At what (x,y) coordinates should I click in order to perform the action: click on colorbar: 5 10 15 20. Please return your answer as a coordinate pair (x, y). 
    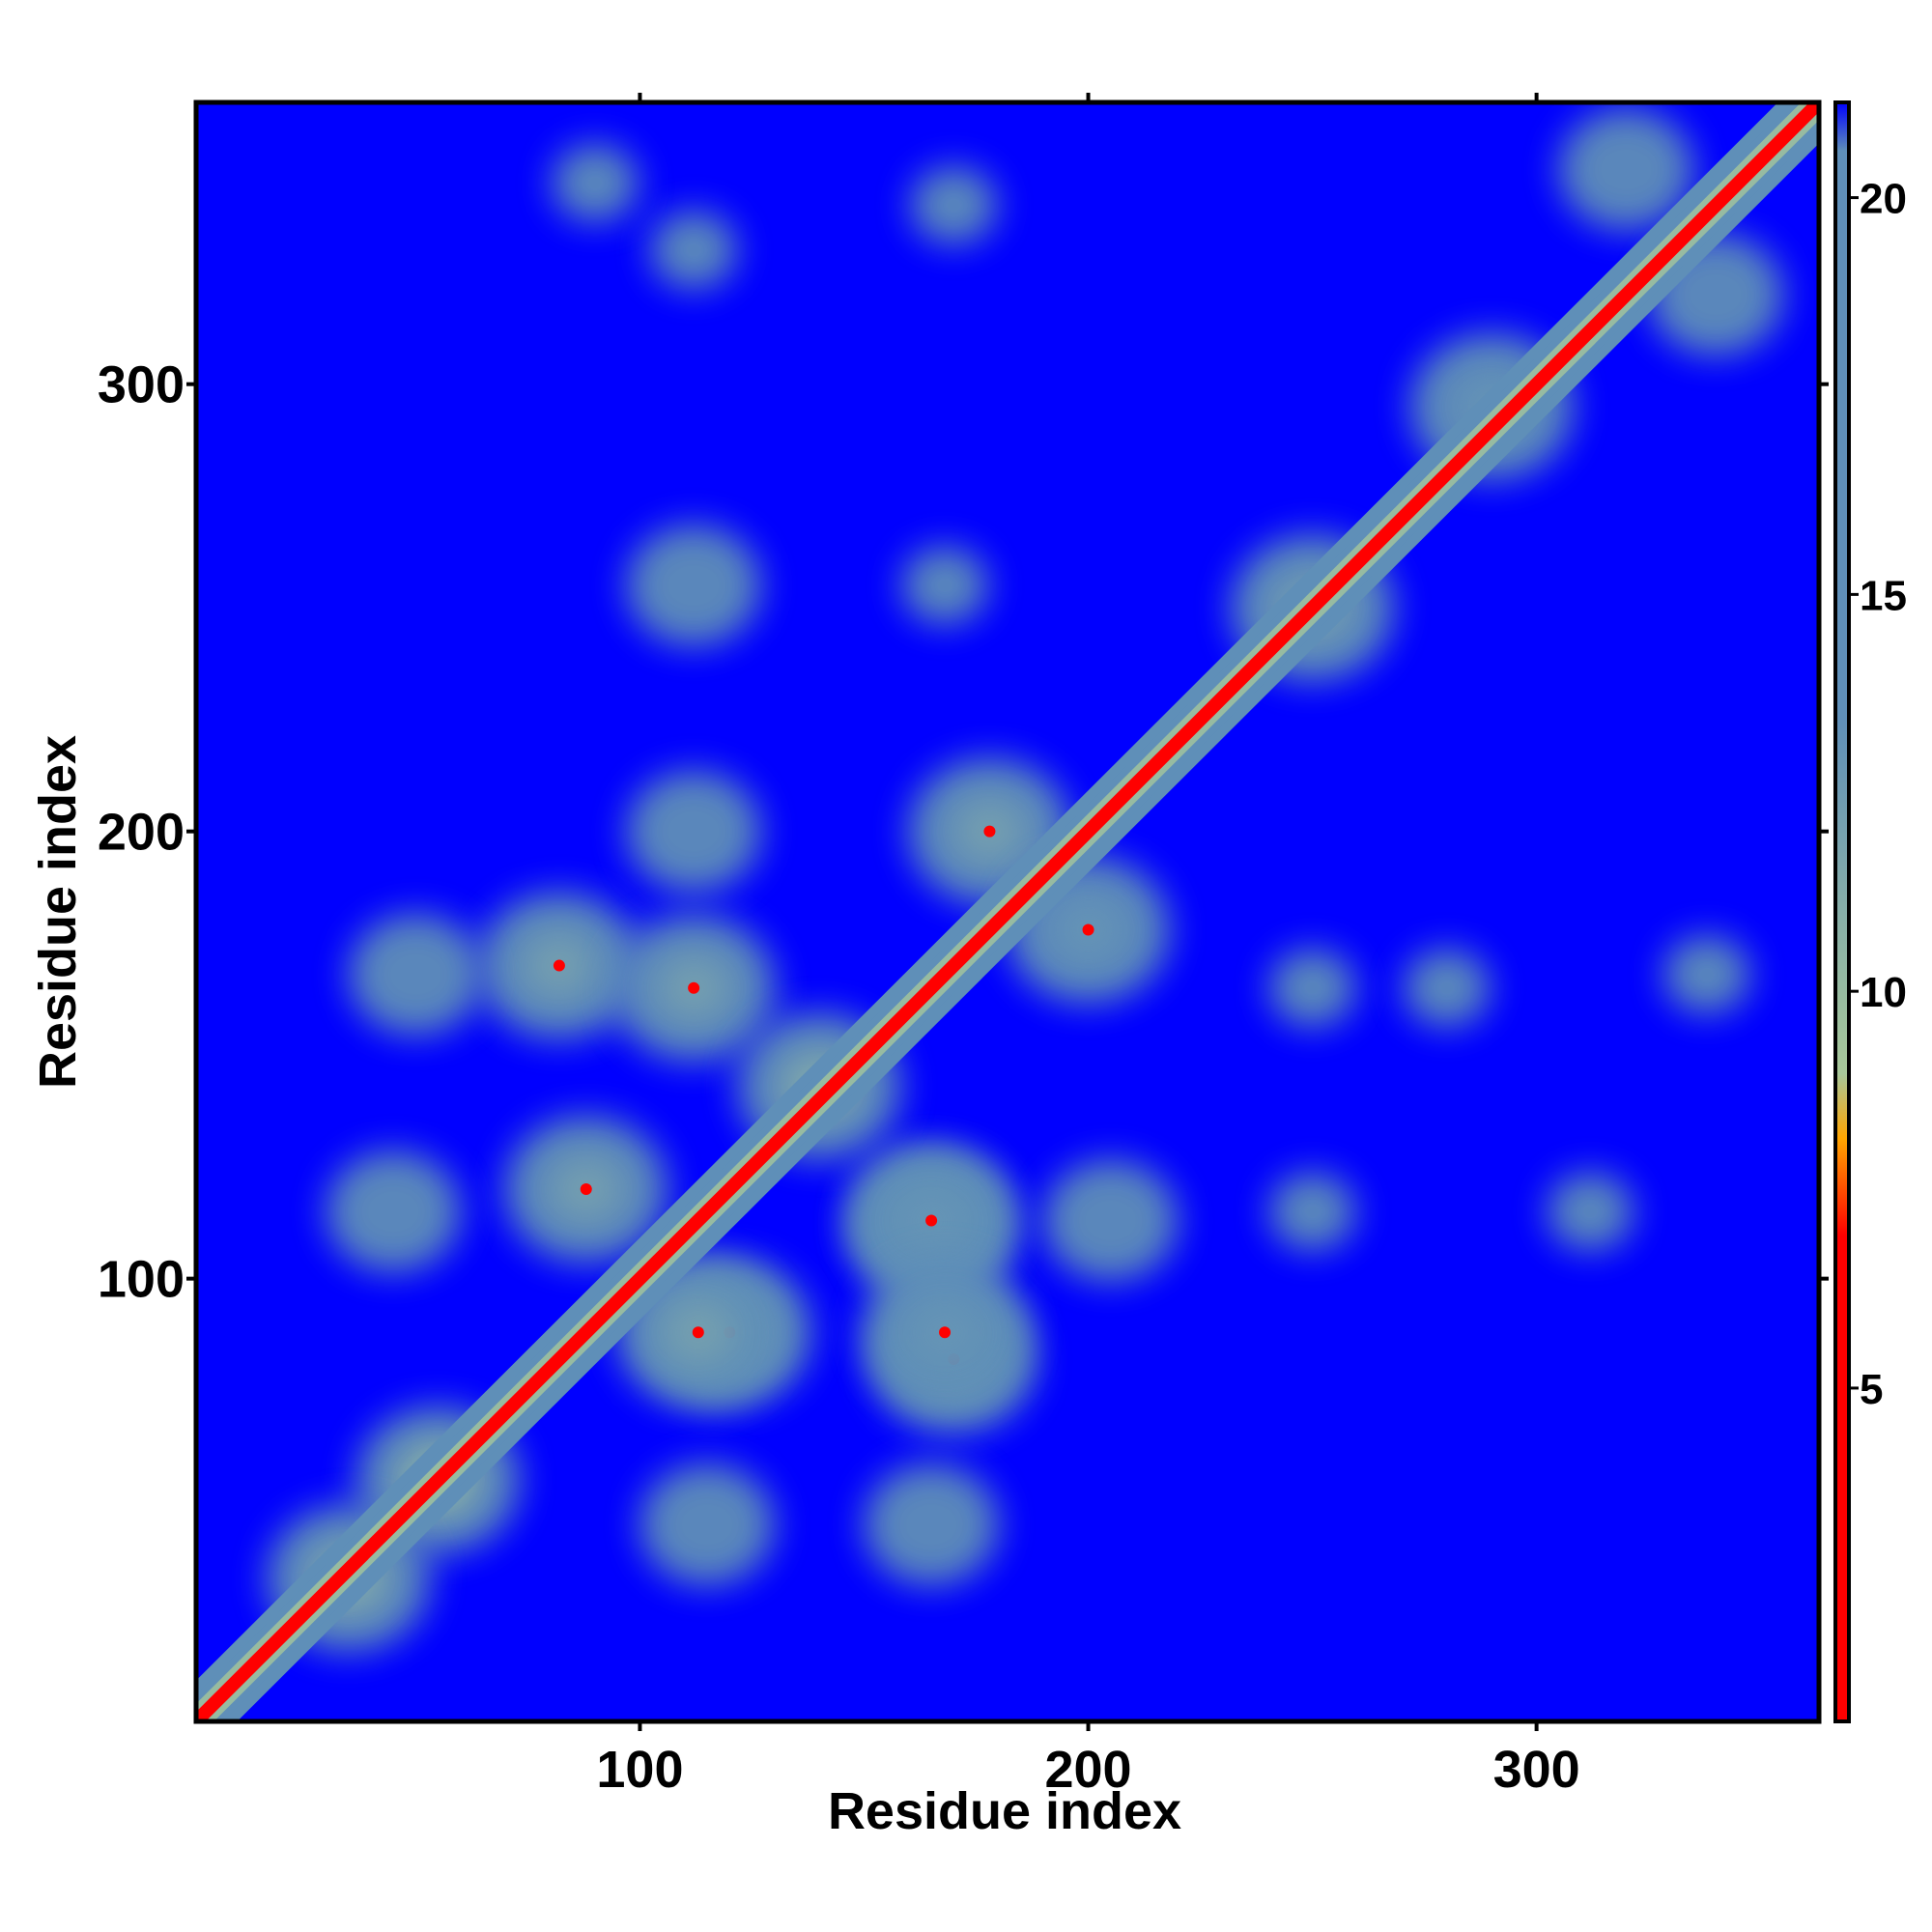
    Looking at the image, I should click on (1870, 911).